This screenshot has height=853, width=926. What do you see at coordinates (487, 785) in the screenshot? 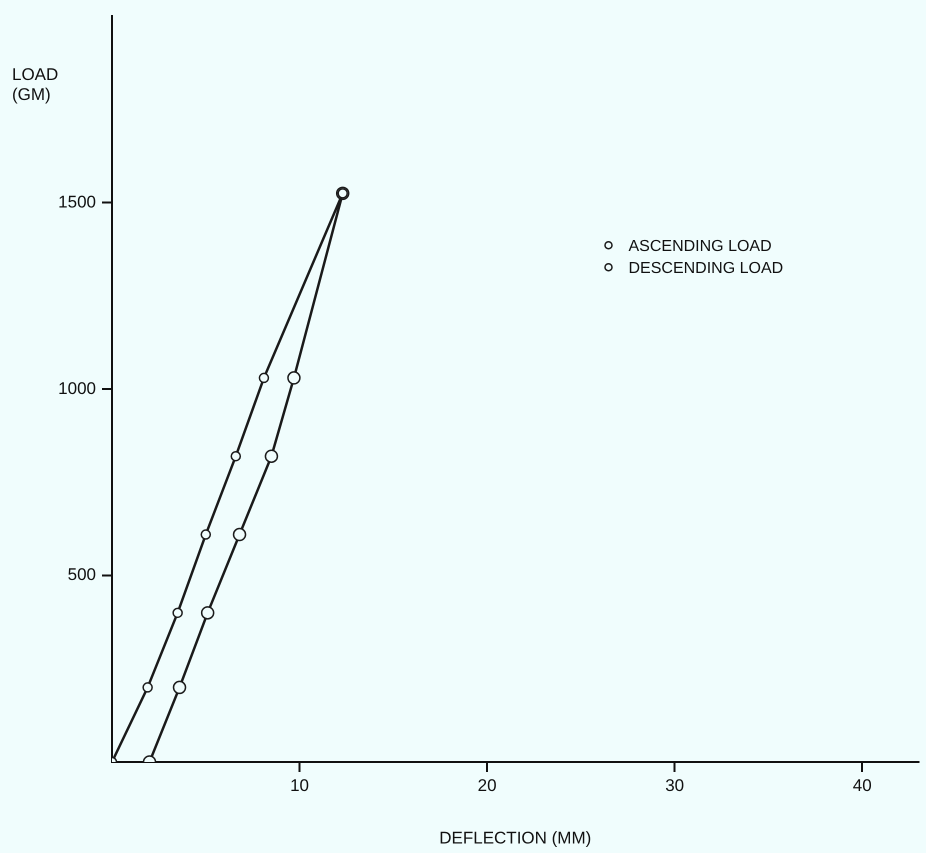
I see `x-tick-label: 20` at bounding box center [487, 785].